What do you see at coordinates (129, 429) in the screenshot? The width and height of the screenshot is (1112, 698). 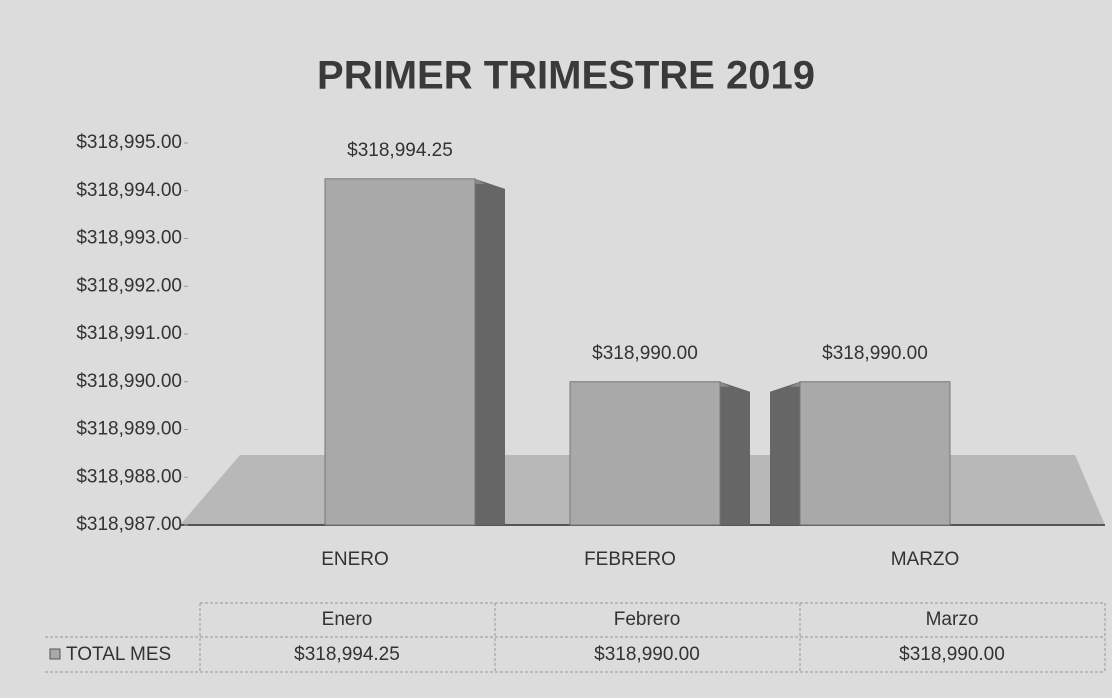 I see `y-tick-label: $318,989.00` at bounding box center [129, 429].